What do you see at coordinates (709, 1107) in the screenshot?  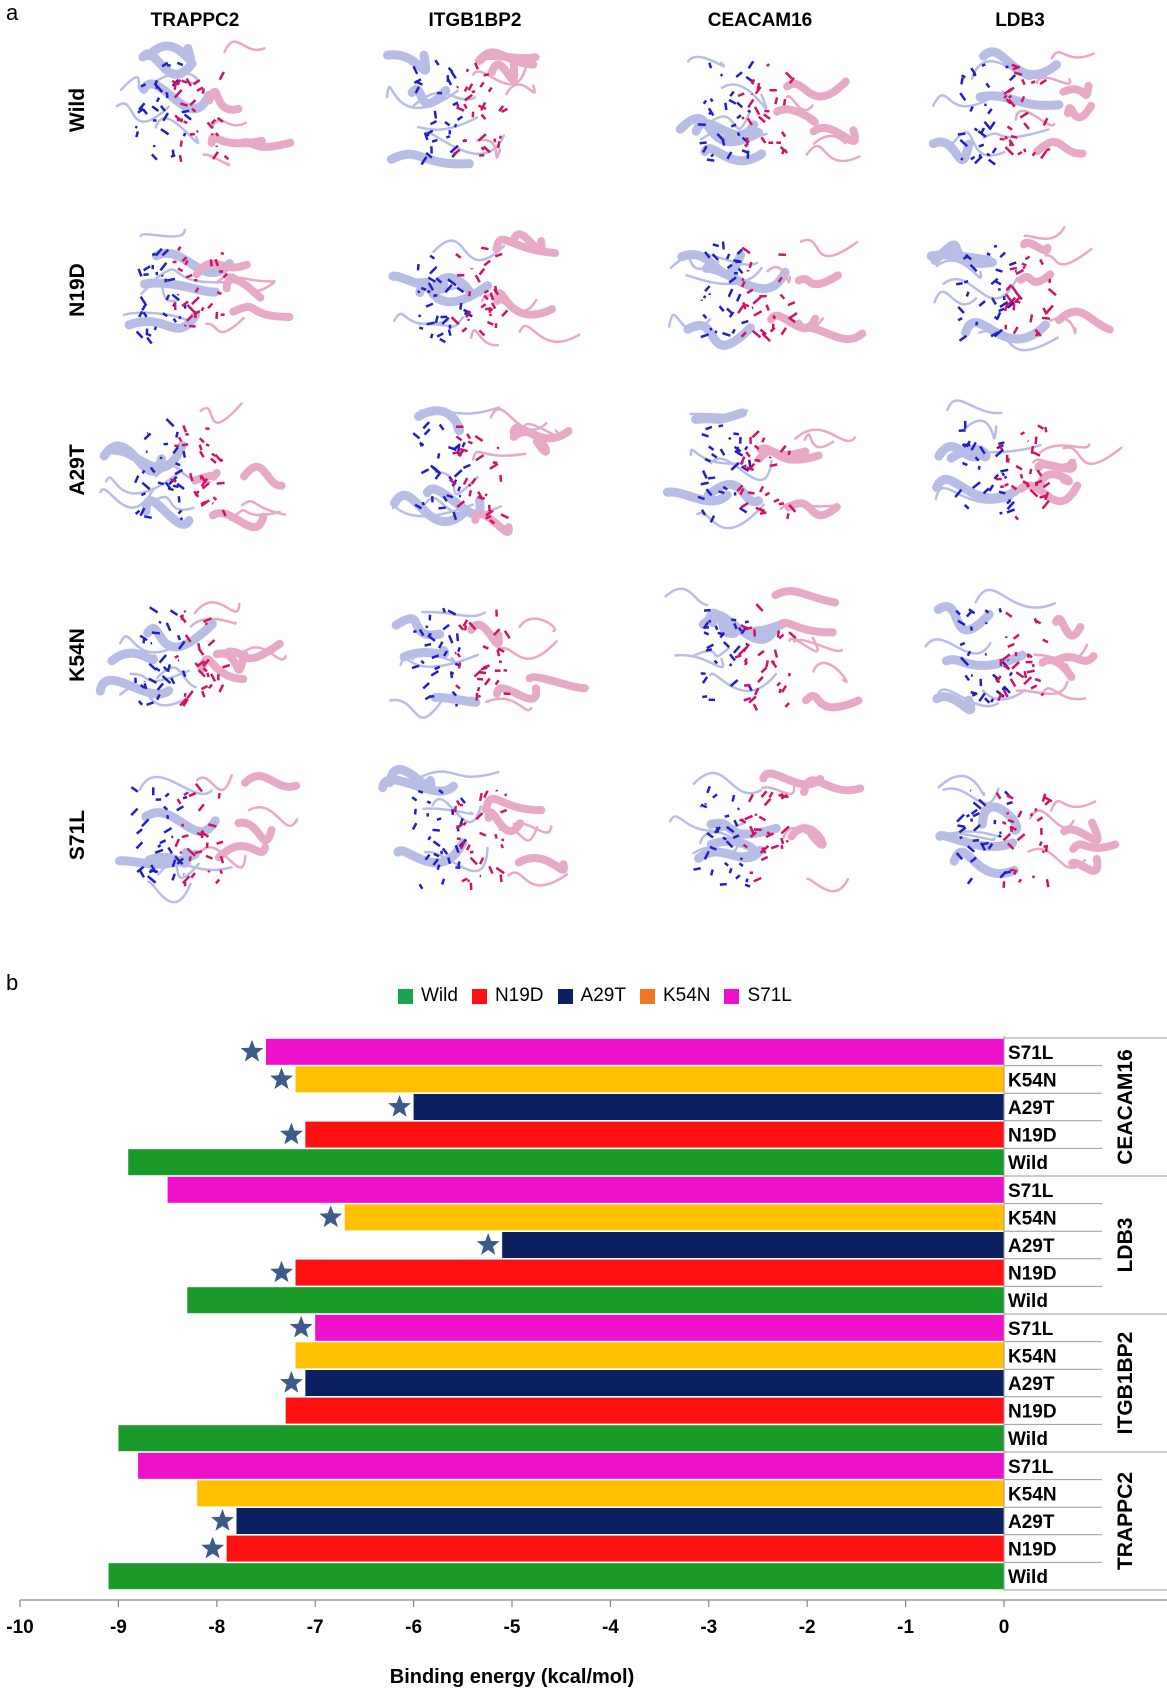 I see `bar-ceacam16-a29t` at bounding box center [709, 1107].